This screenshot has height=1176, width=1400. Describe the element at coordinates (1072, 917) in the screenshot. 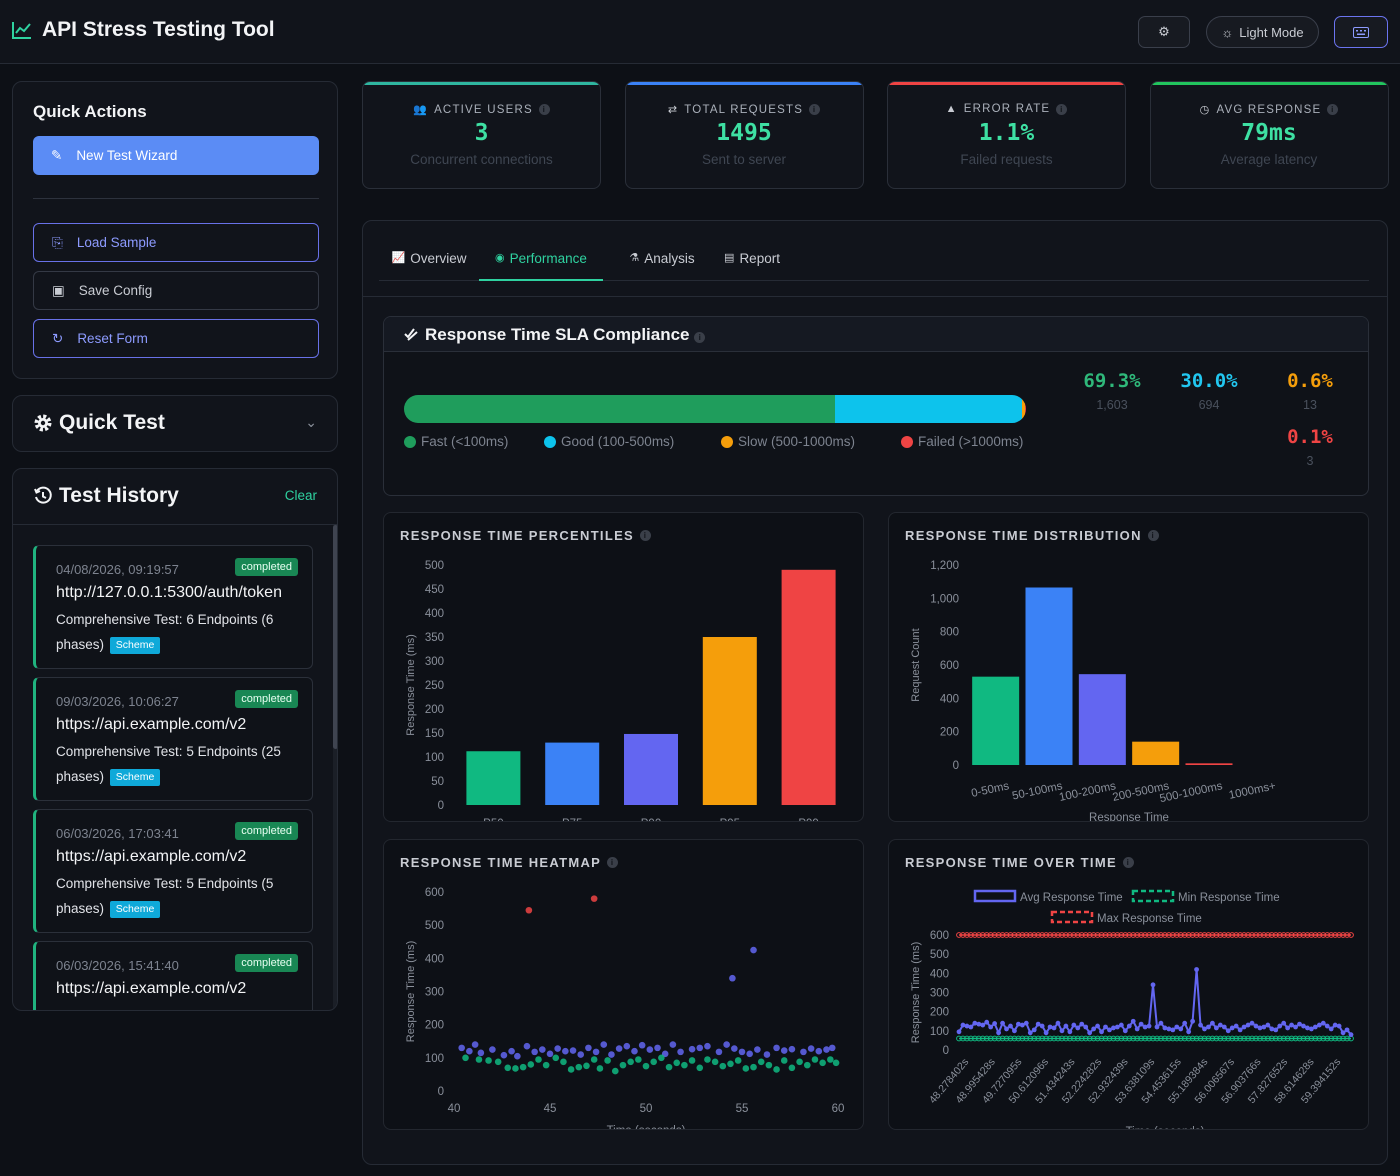

I see `legend-swatch` at that location.